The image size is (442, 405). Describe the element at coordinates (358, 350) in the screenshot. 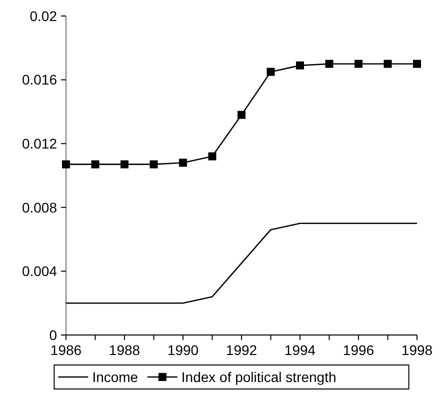

I see `x-tick-label: 1996` at that location.